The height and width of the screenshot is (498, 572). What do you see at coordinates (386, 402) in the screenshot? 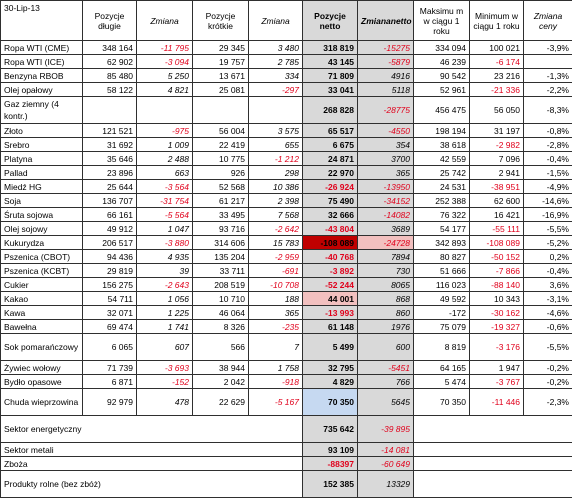
I see `net-change-cell: 5645` at bounding box center [386, 402].